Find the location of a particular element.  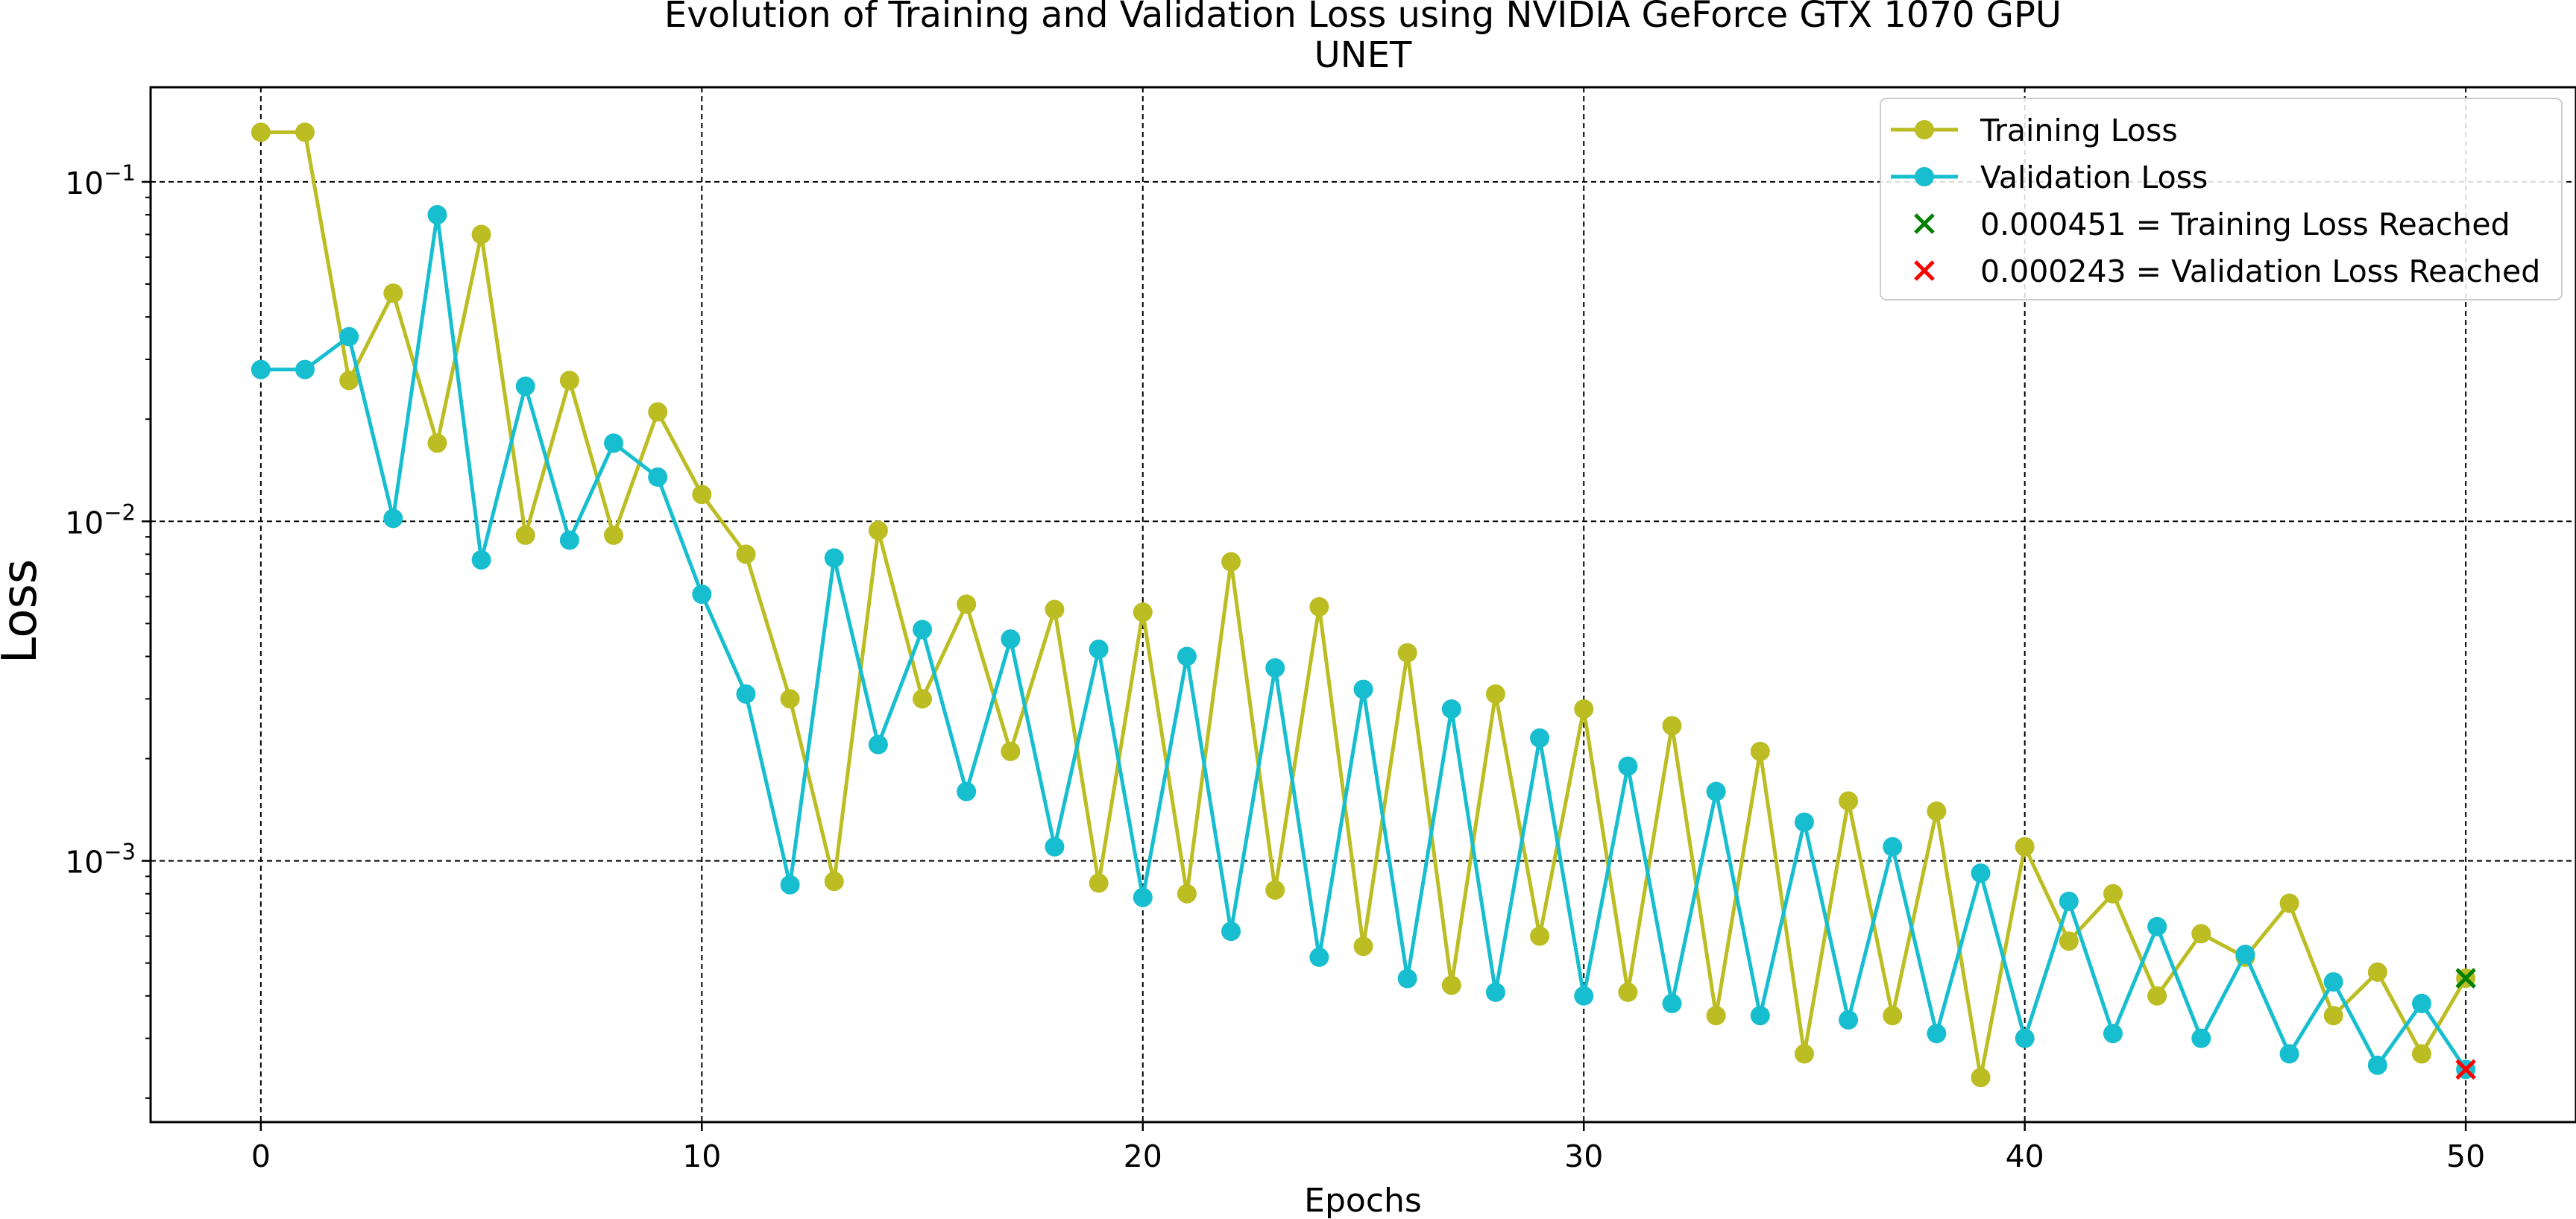

legend-training-reached-label: 0.000451 = Training Loss Reached is located at coordinates (2245, 224).